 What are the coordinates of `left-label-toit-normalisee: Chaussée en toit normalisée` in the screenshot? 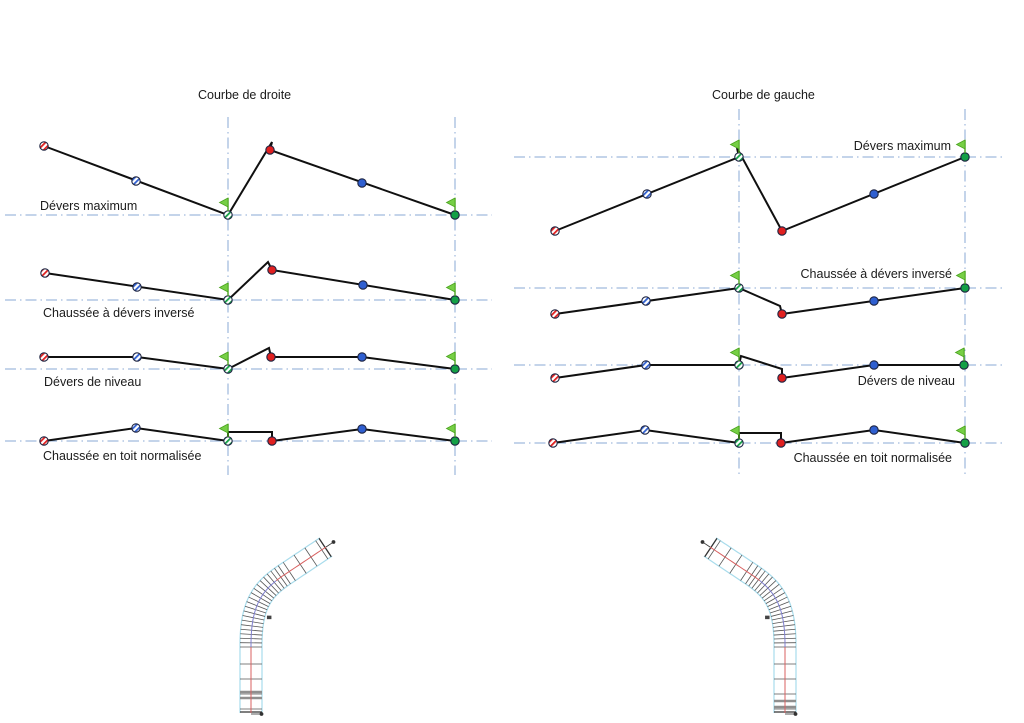 It's located at (122, 456).